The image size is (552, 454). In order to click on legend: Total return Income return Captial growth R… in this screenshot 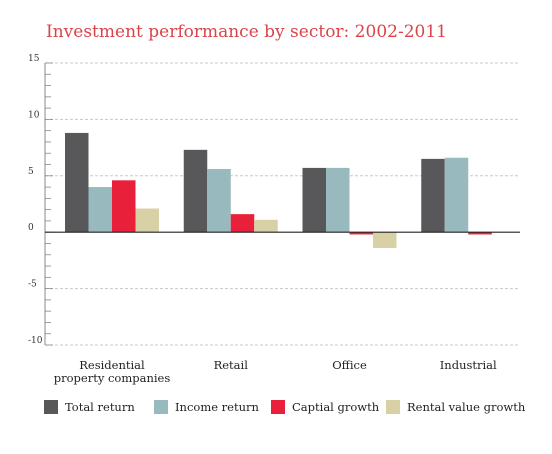, I will do `click(294, 410)`.